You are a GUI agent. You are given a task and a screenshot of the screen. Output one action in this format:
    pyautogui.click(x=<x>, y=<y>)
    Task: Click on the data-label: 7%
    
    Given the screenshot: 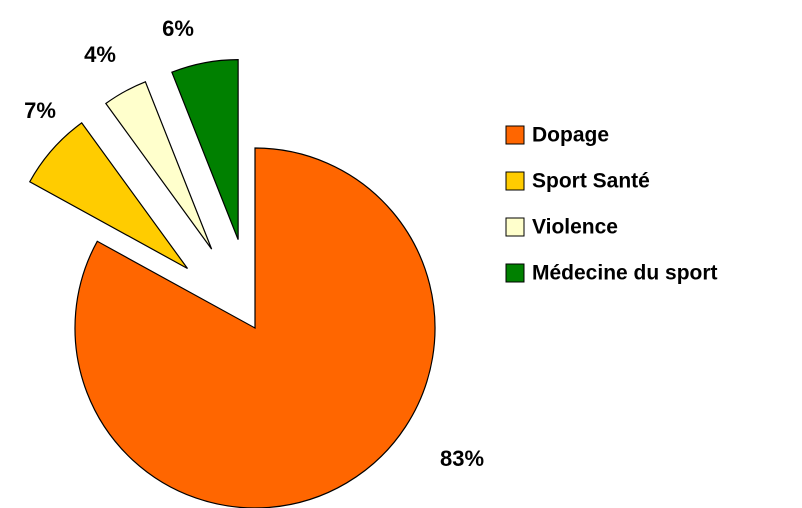 What is the action you would take?
    pyautogui.click(x=40, y=110)
    